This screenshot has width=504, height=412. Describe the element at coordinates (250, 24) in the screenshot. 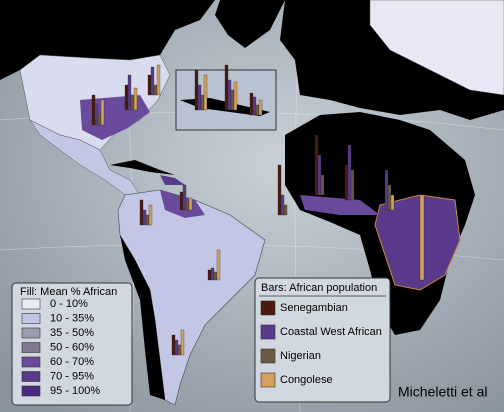

I see `greenland` at that location.